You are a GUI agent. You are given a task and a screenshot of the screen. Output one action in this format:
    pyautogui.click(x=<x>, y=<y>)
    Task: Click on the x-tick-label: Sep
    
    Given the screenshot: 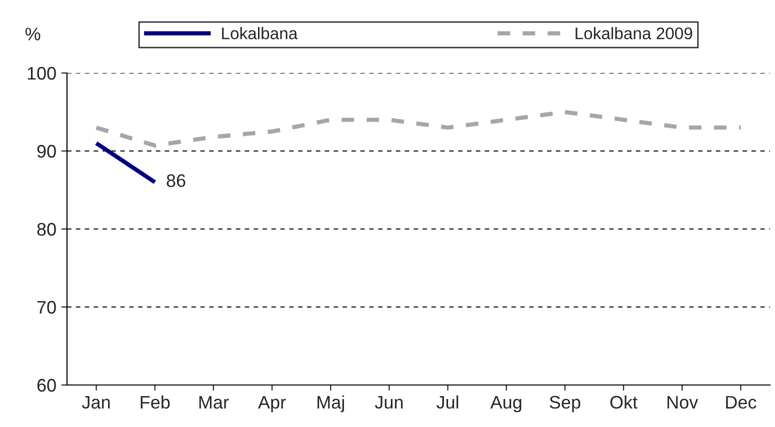 What is the action you would take?
    pyautogui.click(x=565, y=404)
    